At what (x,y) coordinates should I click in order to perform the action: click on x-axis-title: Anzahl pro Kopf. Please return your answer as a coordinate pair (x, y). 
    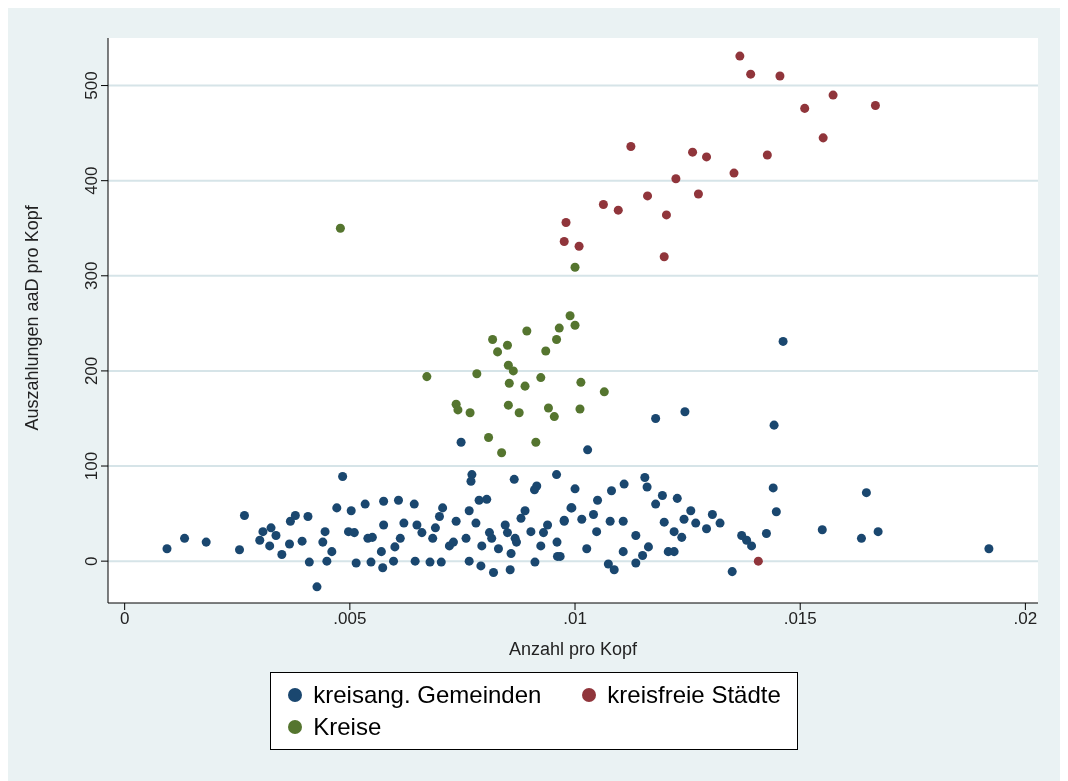
    Looking at the image, I should click on (573, 649).